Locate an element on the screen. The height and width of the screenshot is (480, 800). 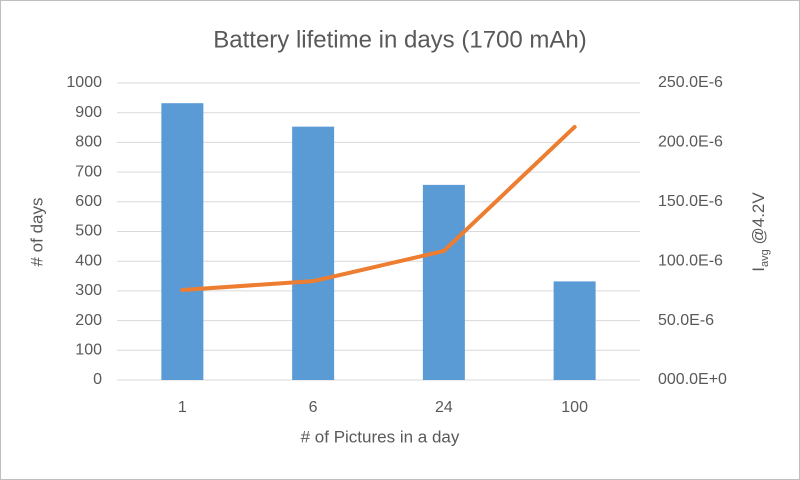
y2-tick-label: 150.0E-6 is located at coordinates (690, 201).